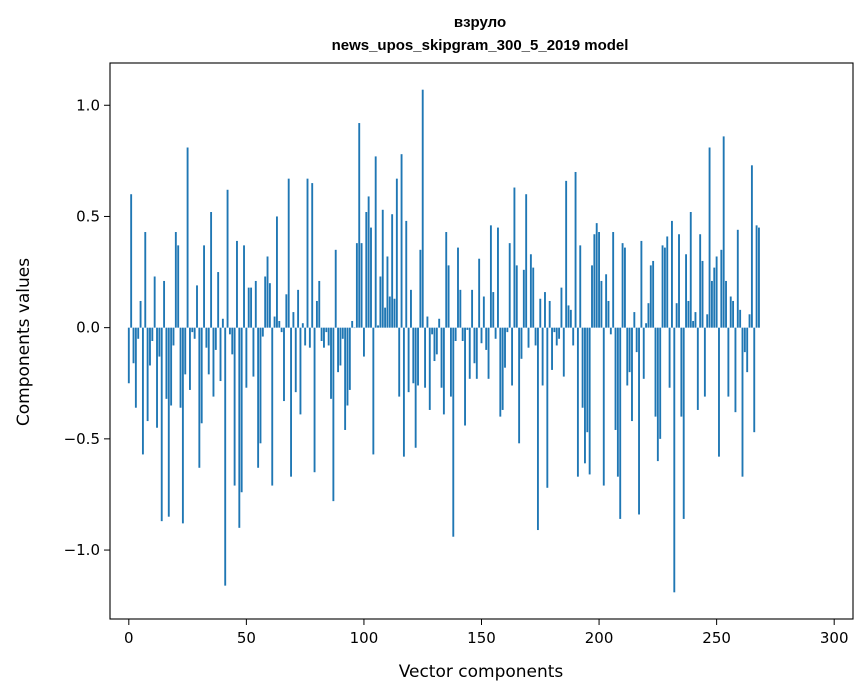 The height and width of the screenshot is (696, 867). Describe the element at coordinates (88, 105) in the screenshot. I see `y-tick-label: 1.0` at that location.